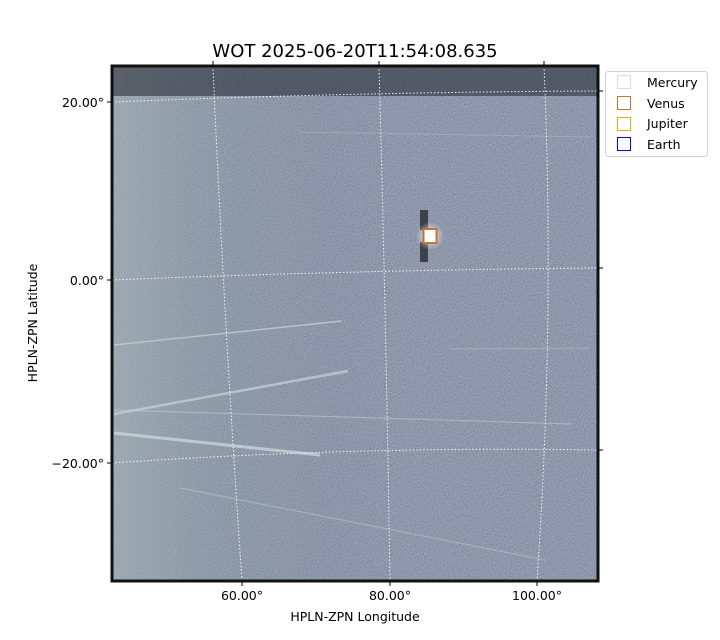 This screenshot has width=720, height=640. I want to click on y-tick-label: −20.00°, so click(77, 463).